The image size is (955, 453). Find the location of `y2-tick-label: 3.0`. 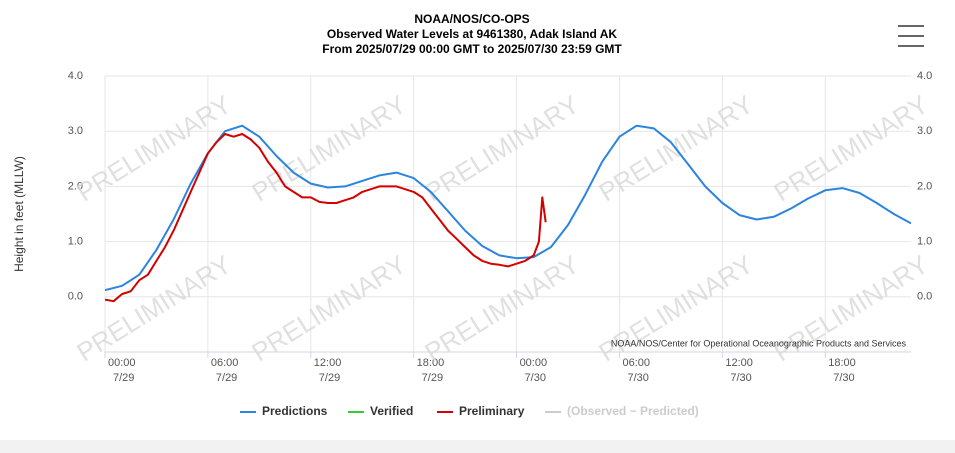

y2-tick-label: 3.0 is located at coordinates (924, 131).